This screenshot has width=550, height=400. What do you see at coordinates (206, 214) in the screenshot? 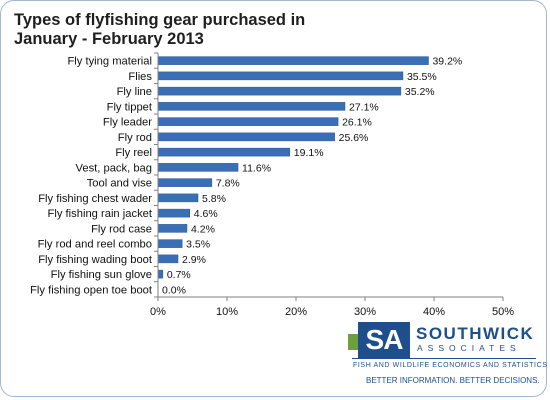
I see `data-label: 4.6%` at bounding box center [206, 214].